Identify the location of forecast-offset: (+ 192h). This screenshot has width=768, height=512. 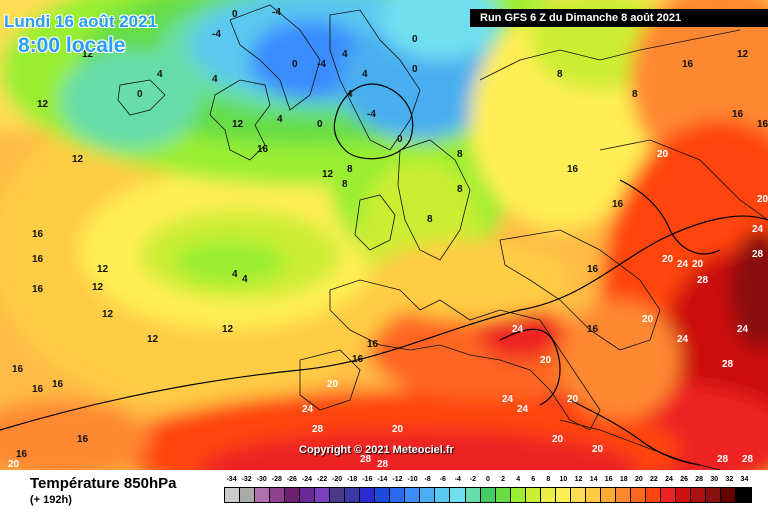
(51, 500).